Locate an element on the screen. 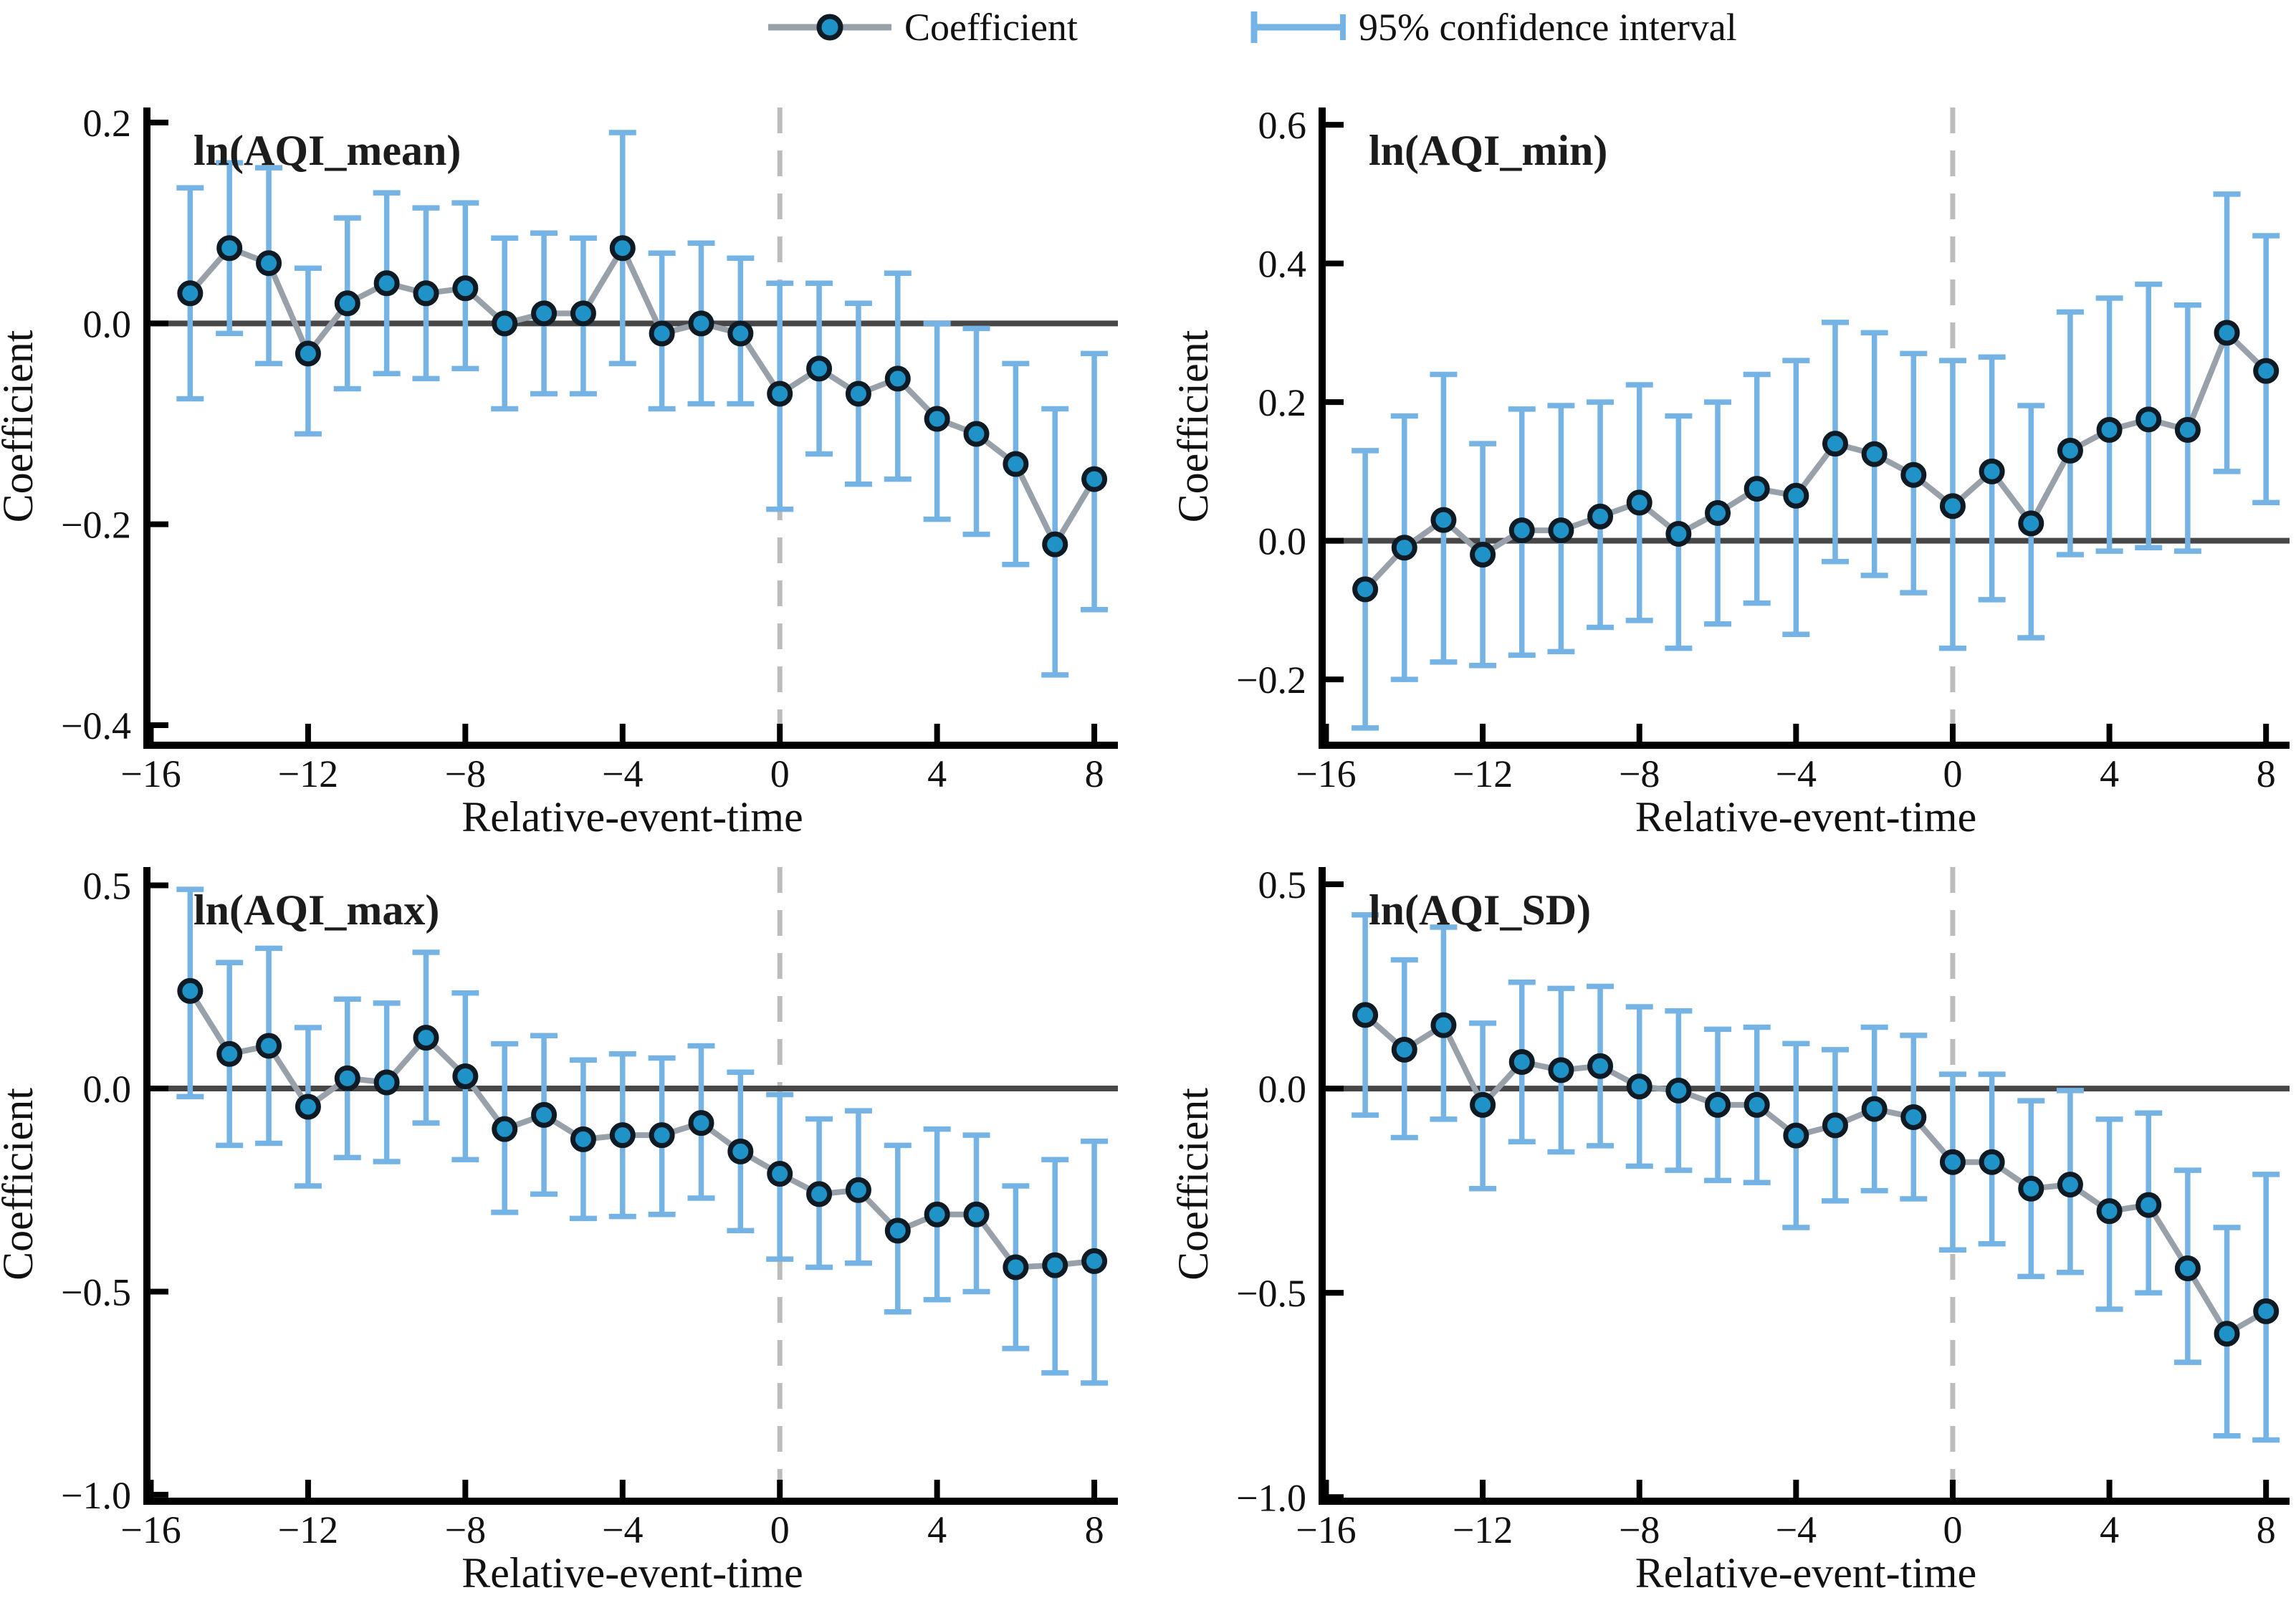 The width and height of the screenshot is (2296, 1608). panel-title: ln(AQI_max) is located at coordinates (316, 910).